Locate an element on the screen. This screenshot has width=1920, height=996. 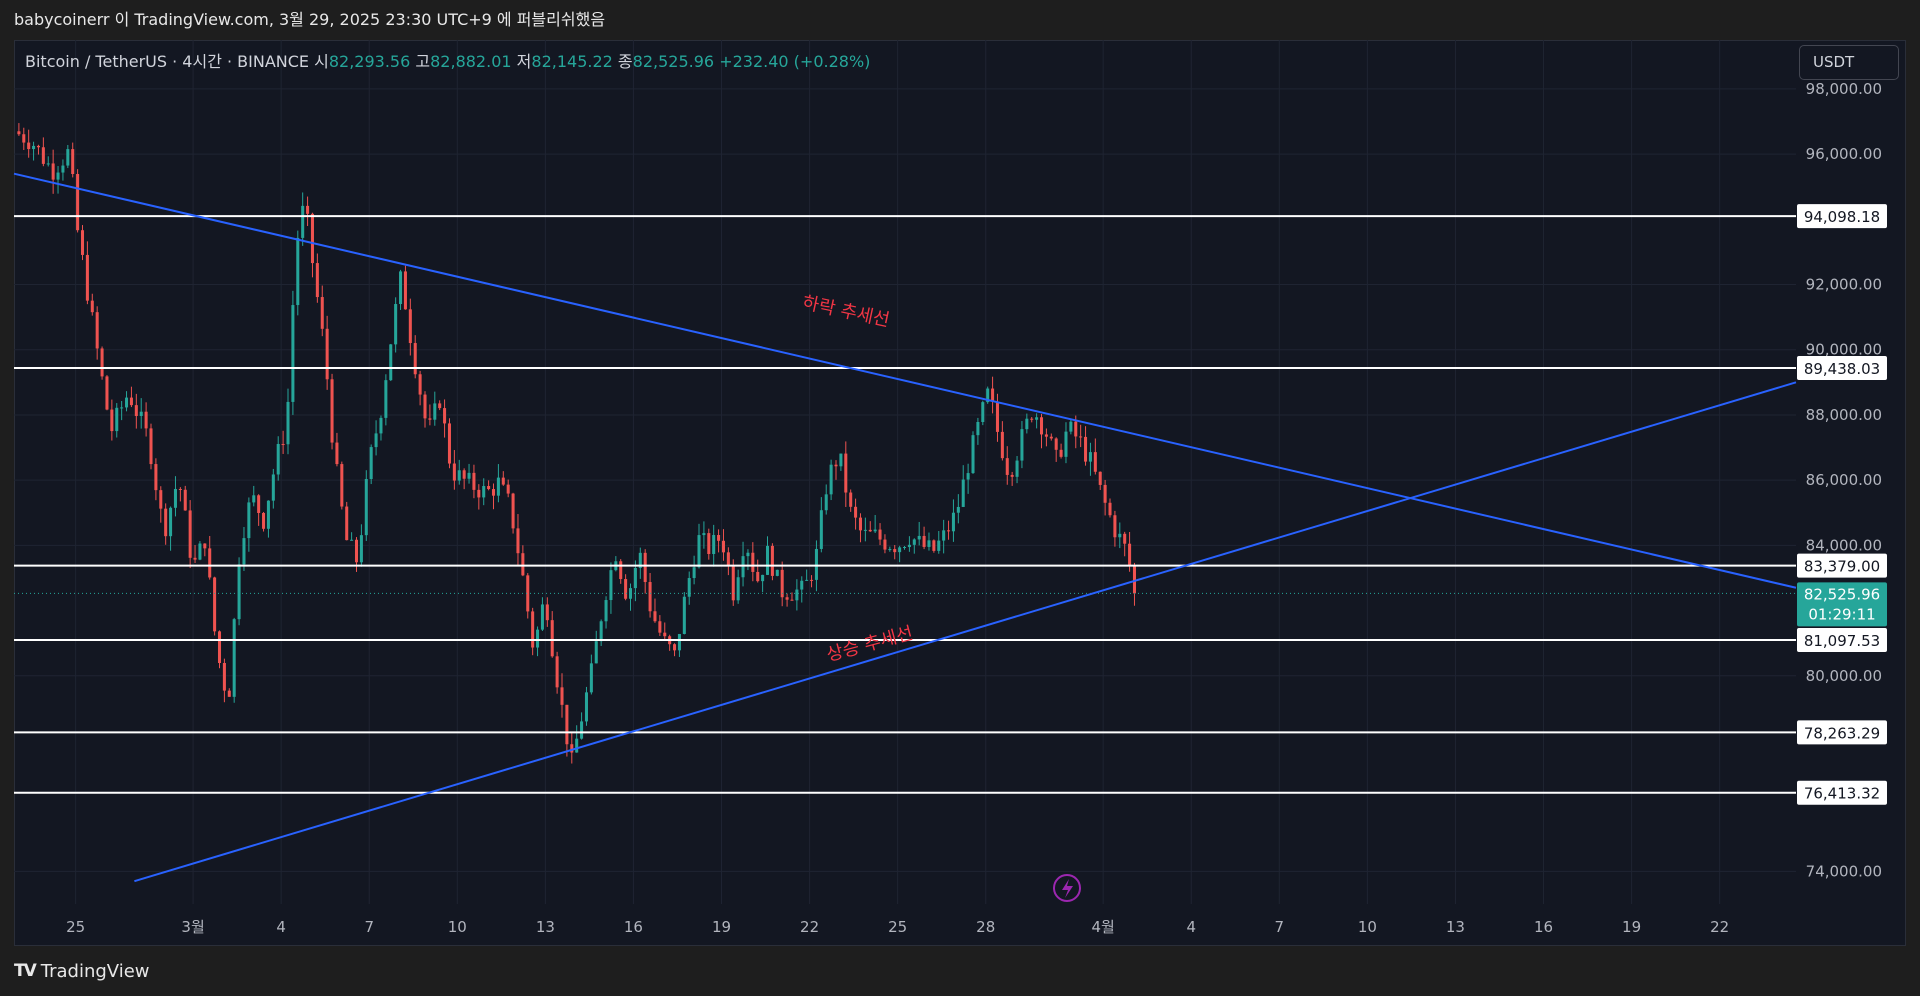
brand-name: TradingView is located at coordinates (95, 971).